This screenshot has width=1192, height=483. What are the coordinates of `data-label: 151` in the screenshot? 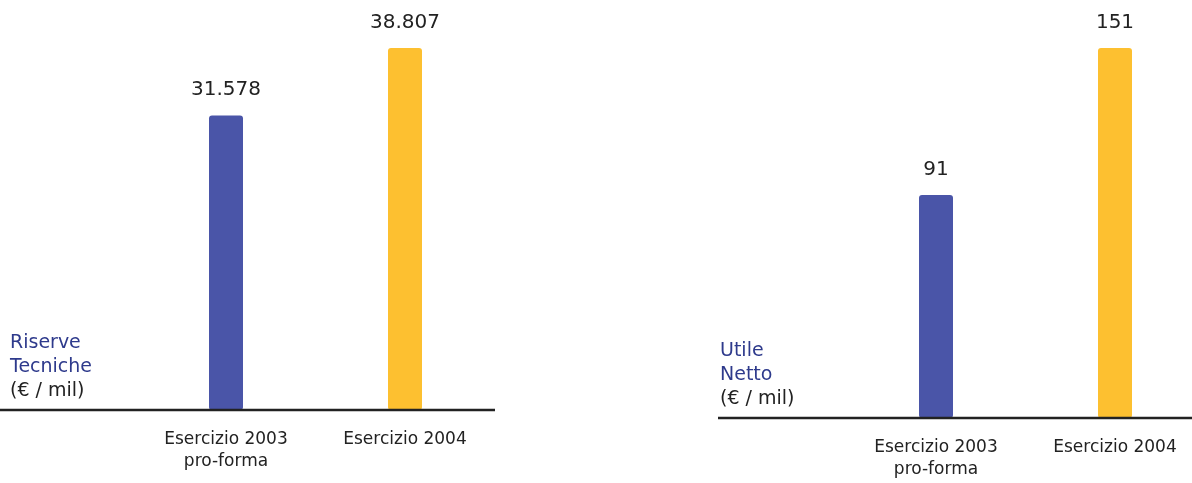 It's located at (1115, 21).